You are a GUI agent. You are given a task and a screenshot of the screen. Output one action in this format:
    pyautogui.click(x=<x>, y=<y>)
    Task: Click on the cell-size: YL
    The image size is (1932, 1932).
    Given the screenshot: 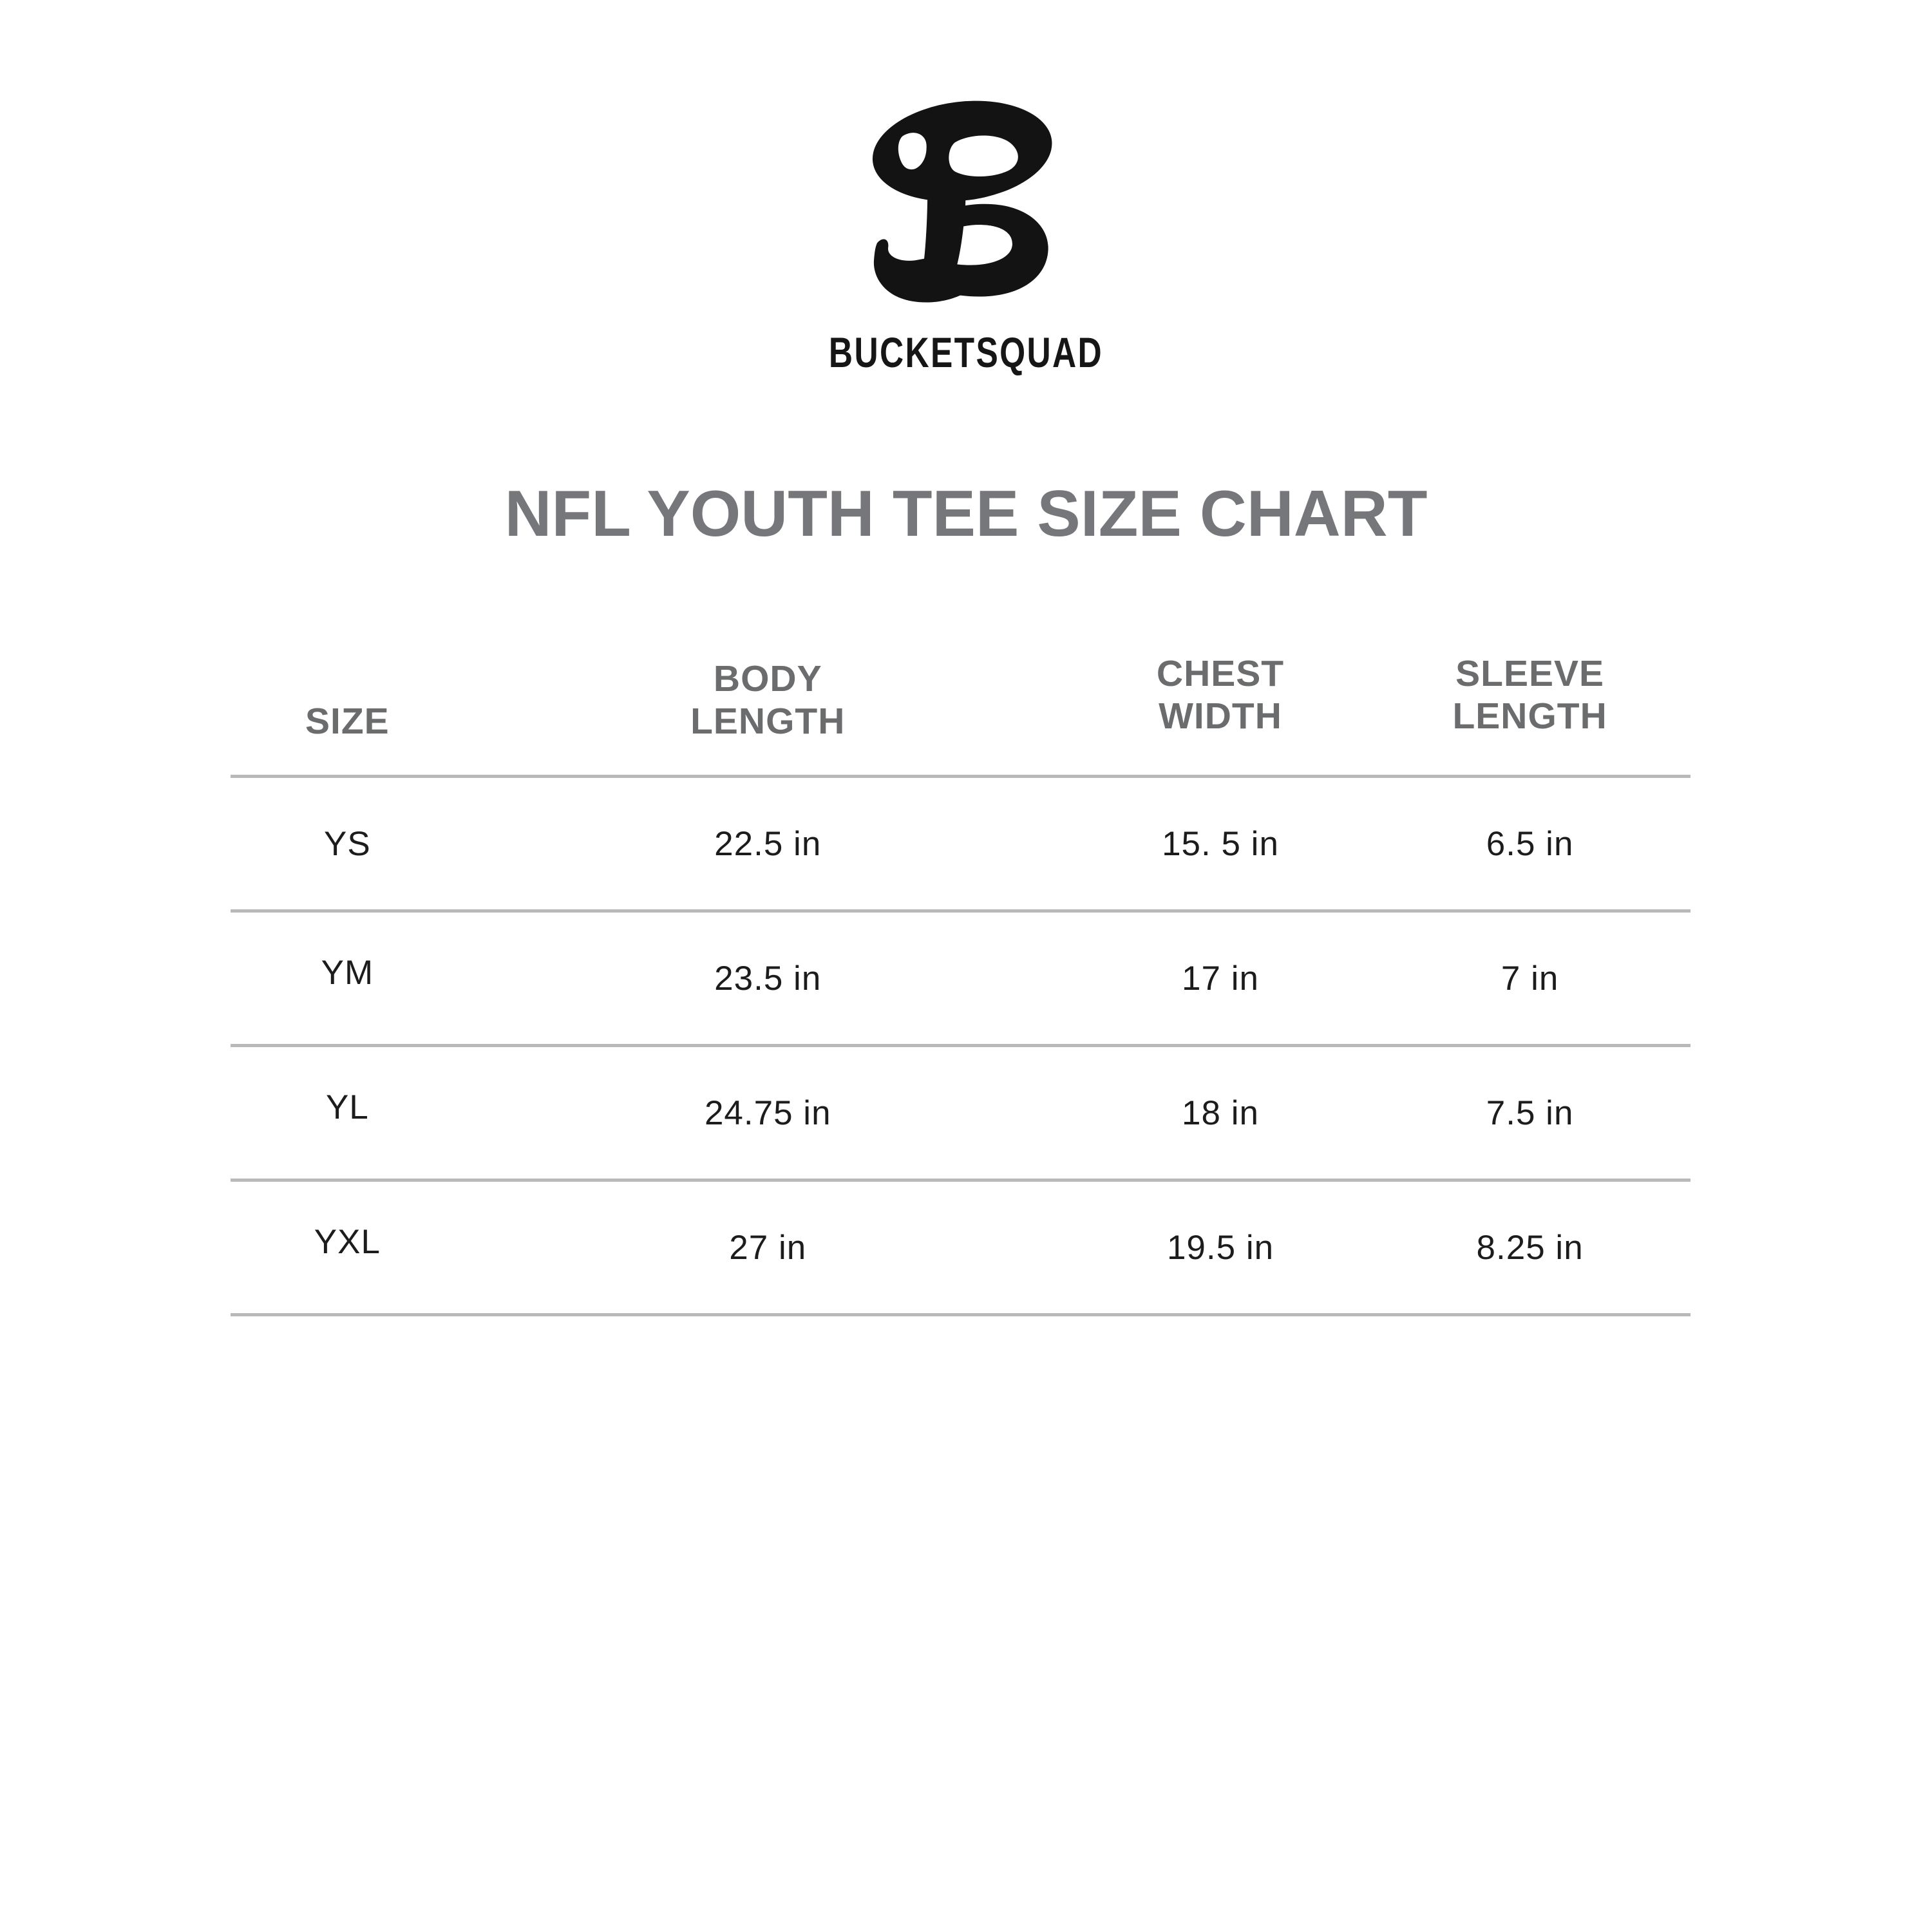 What is the action you would take?
    pyautogui.click(x=348, y=1113)
    